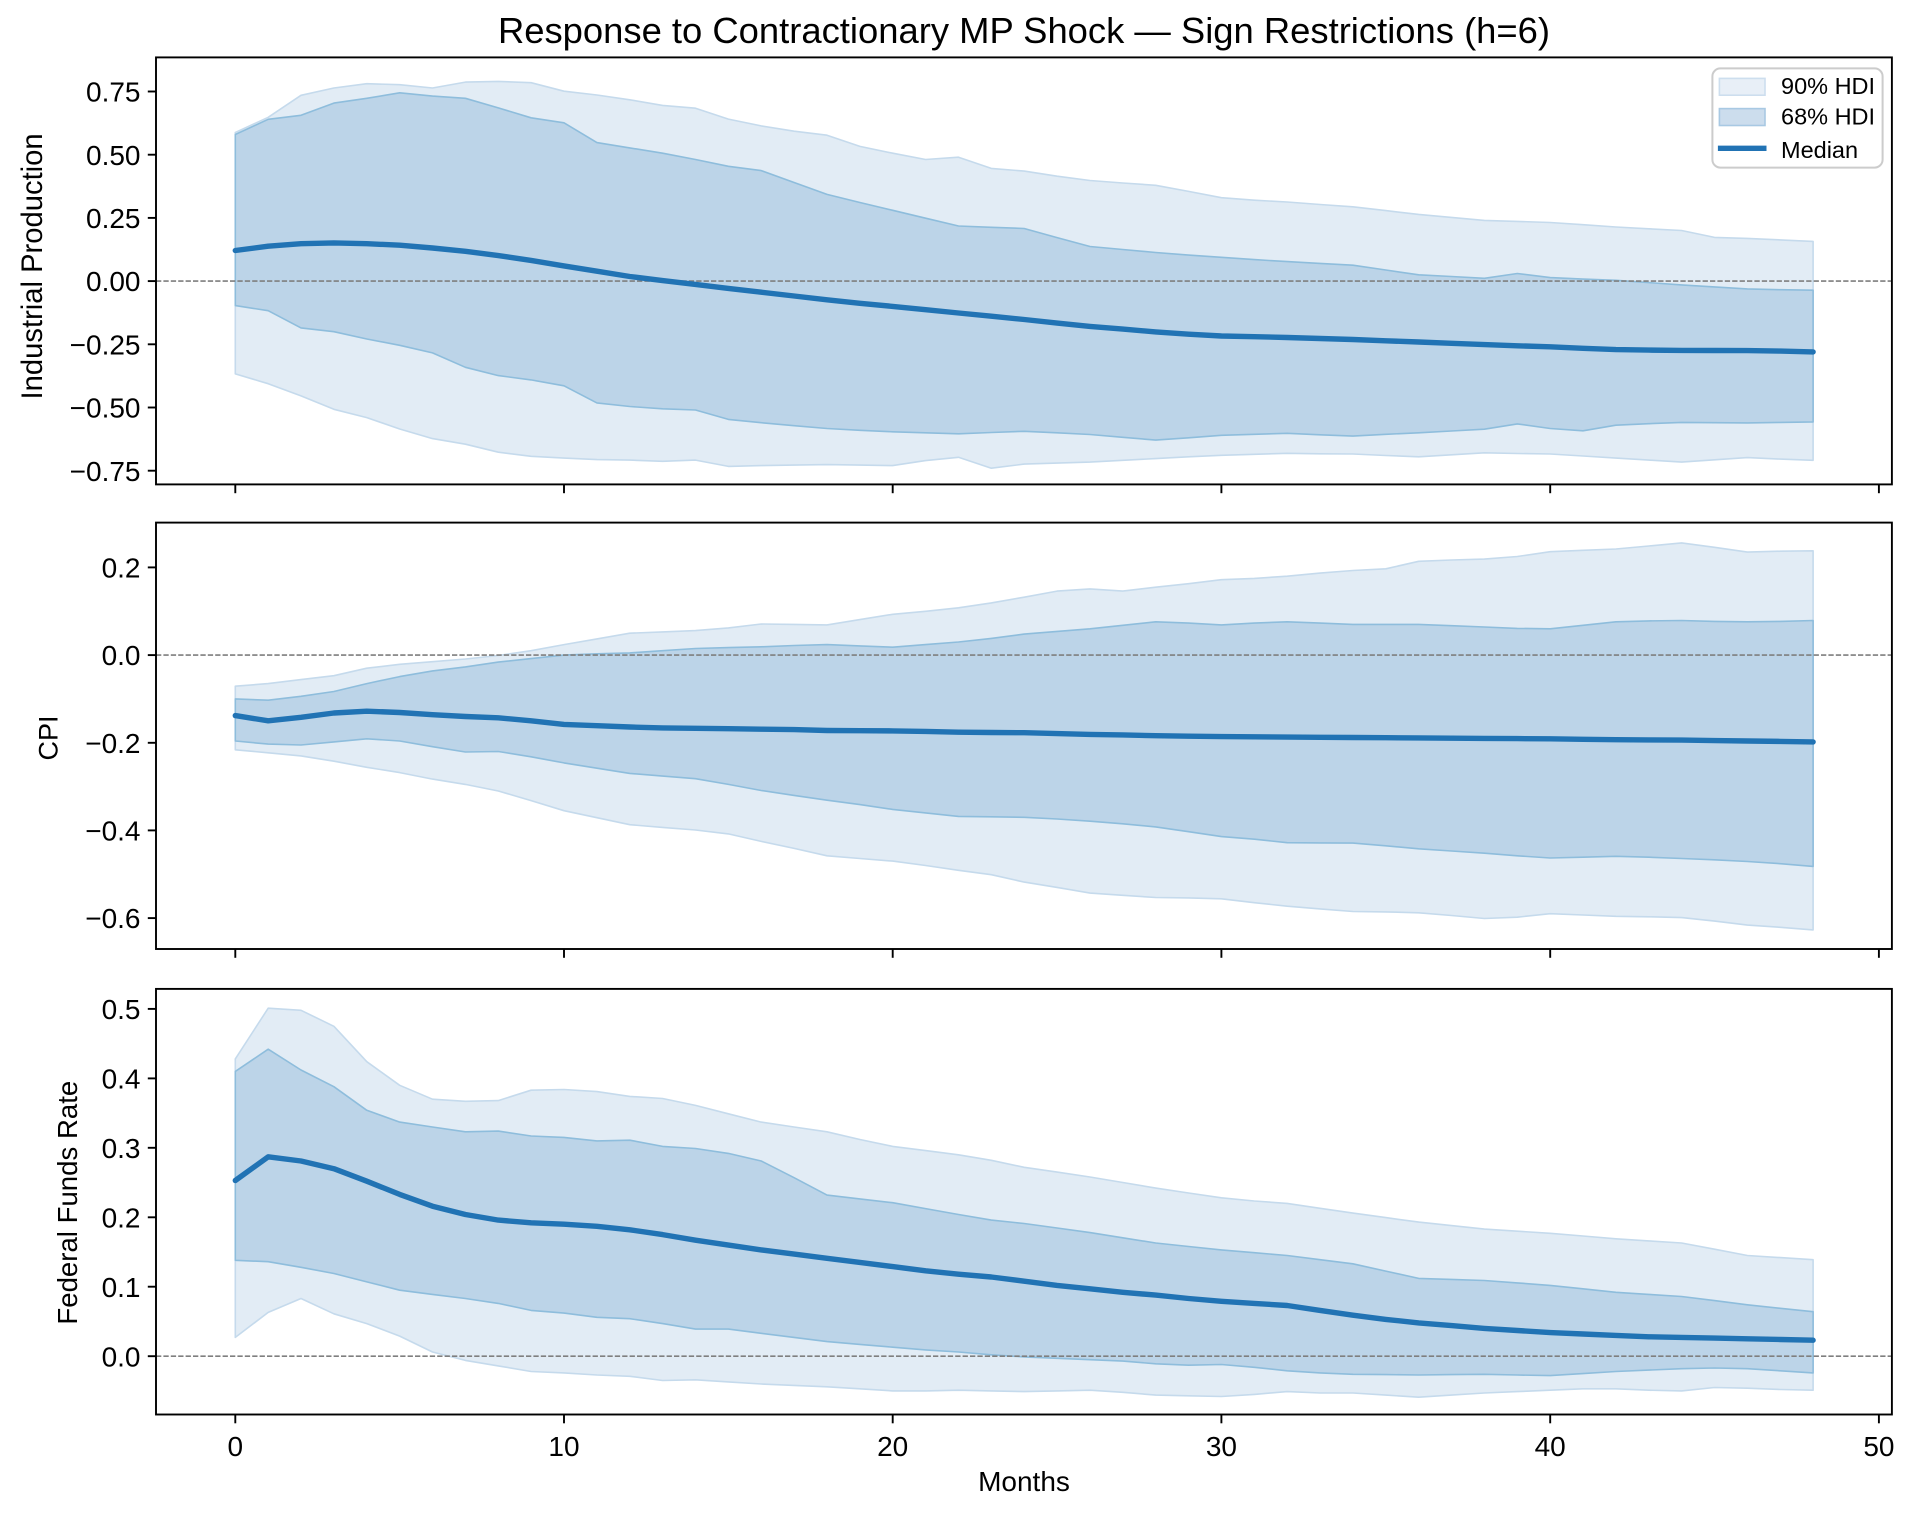 Image resolution: width=1915 pixels, height=1516 pixels. Describe the element at coordinates (1828, 117) in the screenshot. I see `svg-text: 68% HDI` at that location.